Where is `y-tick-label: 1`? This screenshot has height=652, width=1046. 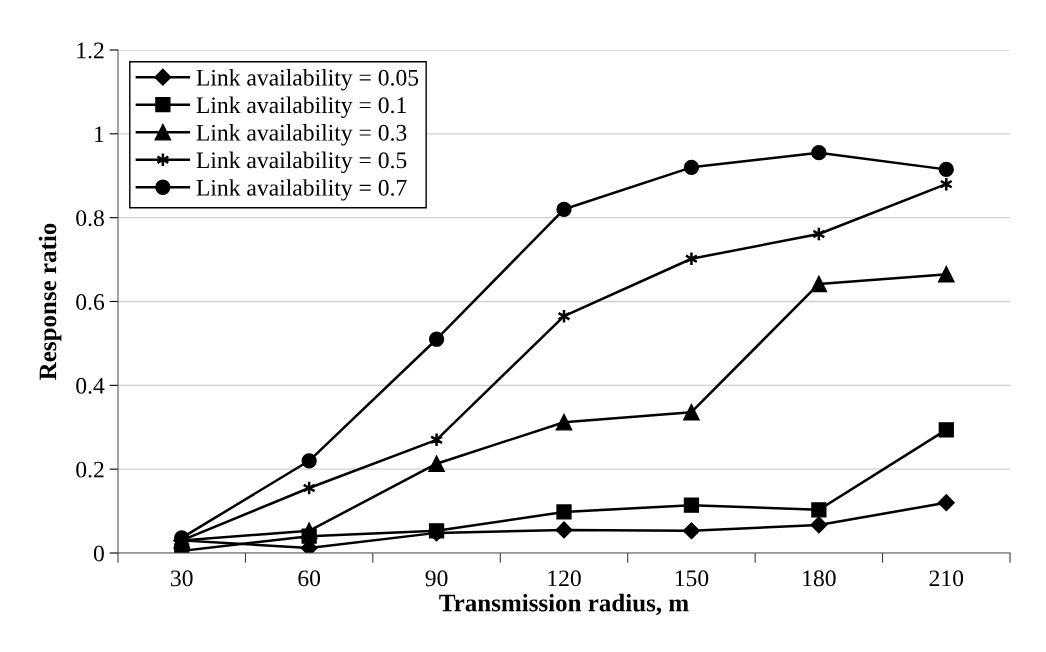 y-tick-label: 1 is located at coordinates (99, 134).